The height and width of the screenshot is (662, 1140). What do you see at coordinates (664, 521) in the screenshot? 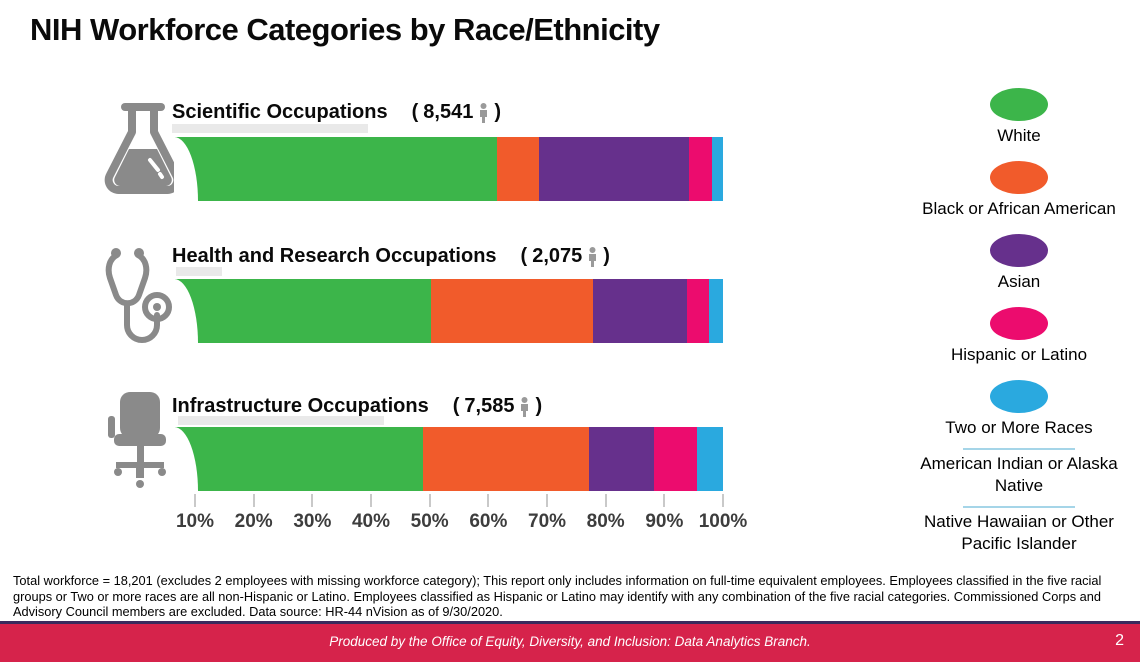
I see `axis-tick-label: 90%` at bounding box center [664, 521].